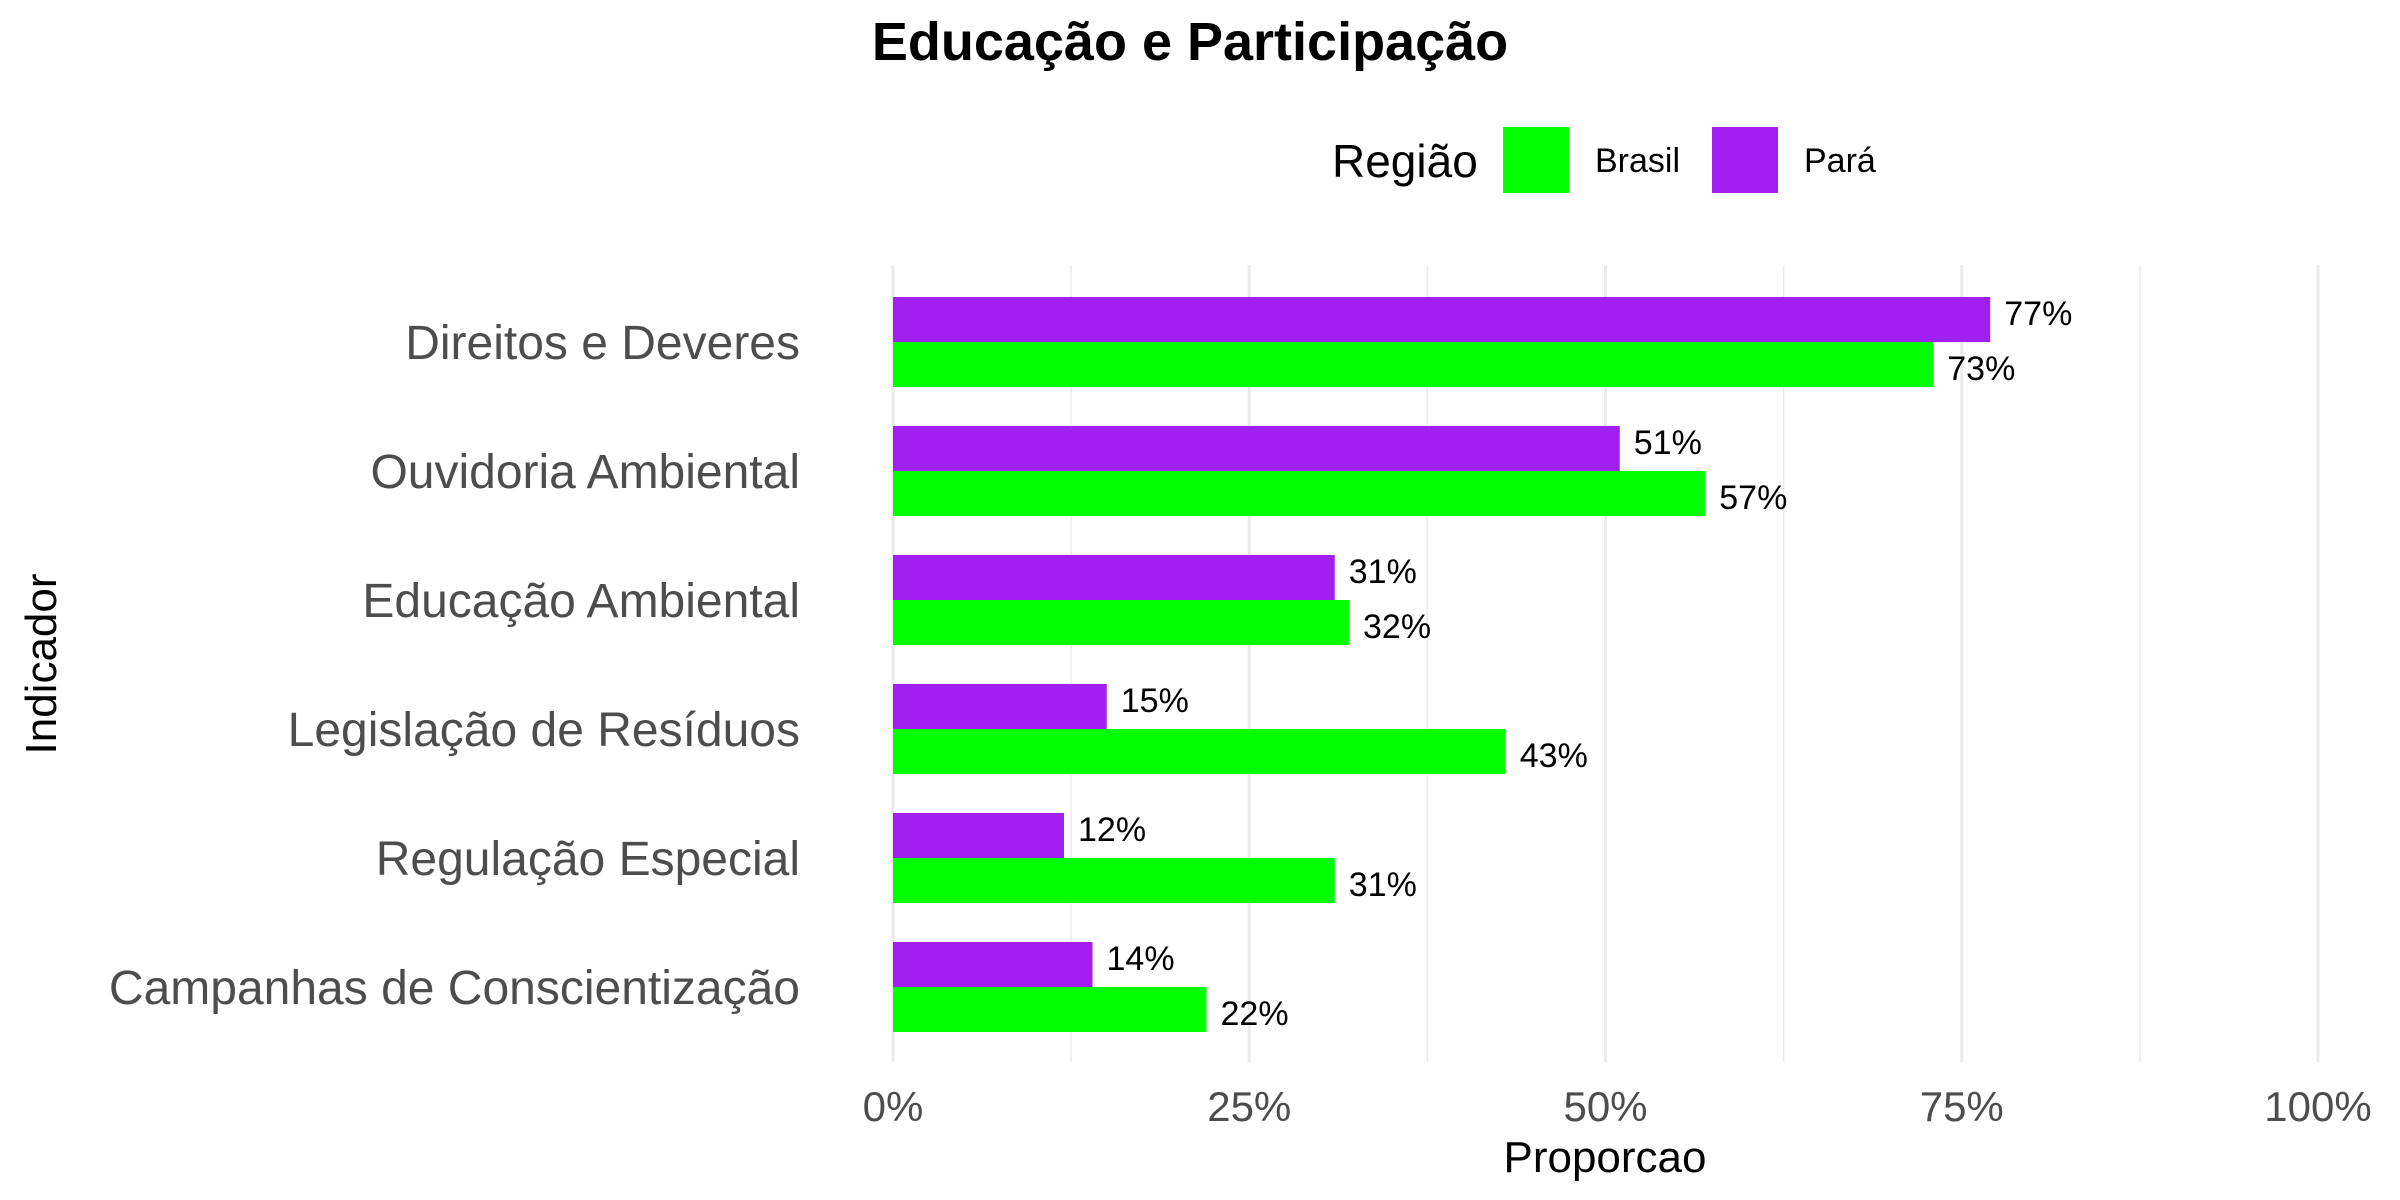 The width and height of the screenshot is (2400, 1200). I want to click on data-label-brasil: 31%, so click(1383, 885).